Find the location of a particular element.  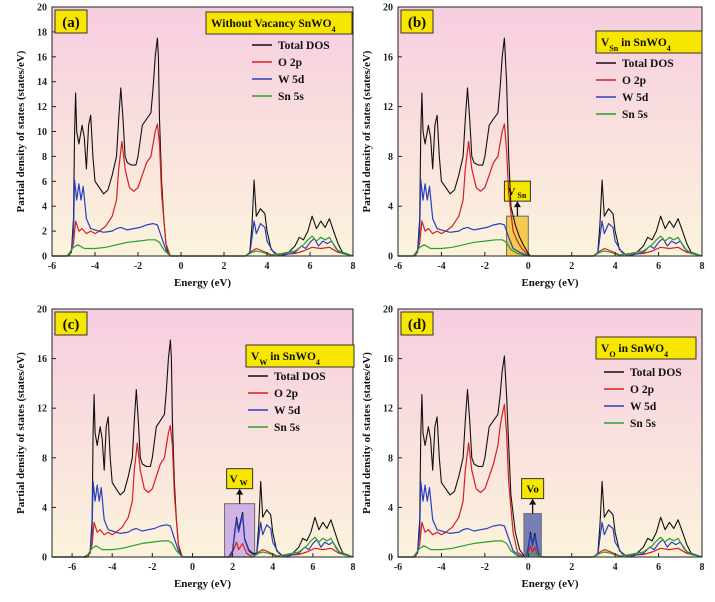

legend-label: W 5d is located at coordinates (291, 80).